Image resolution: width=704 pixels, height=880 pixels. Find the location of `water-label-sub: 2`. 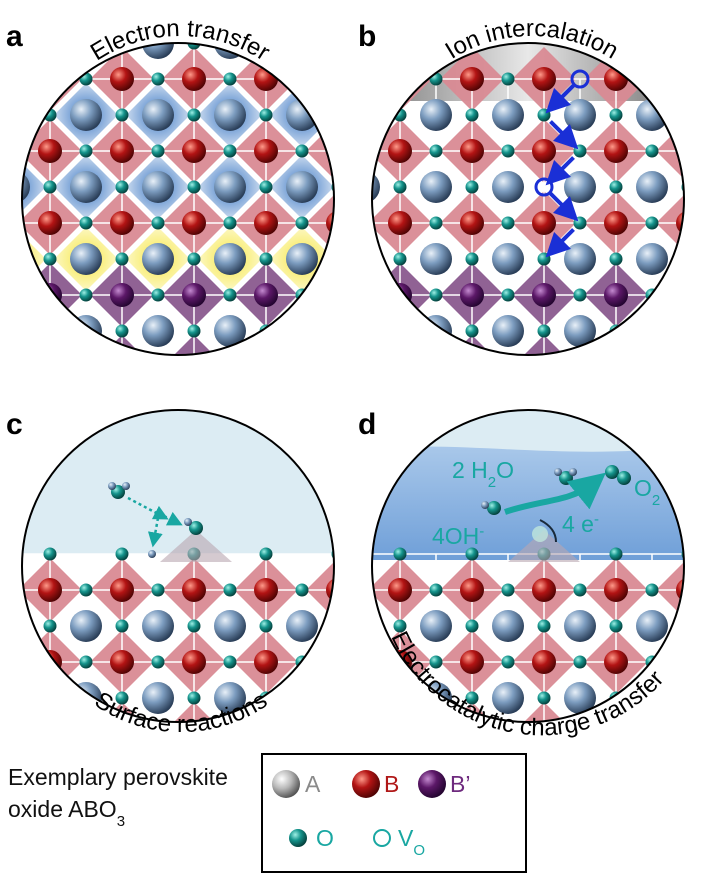

water-label-sub: 2 is located at coordinates (492, 482).